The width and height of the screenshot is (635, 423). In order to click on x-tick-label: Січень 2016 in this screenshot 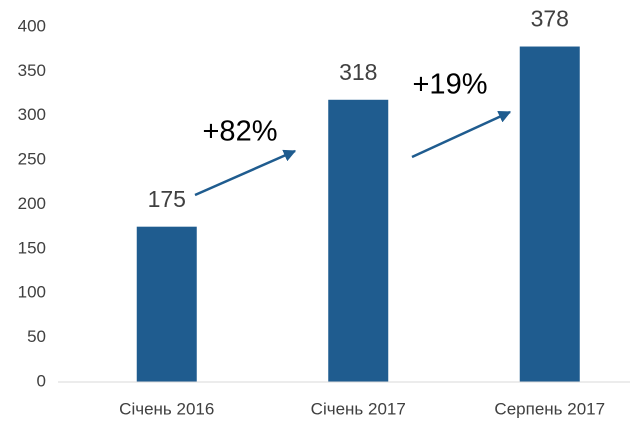, I will do `click(166, 408)`.